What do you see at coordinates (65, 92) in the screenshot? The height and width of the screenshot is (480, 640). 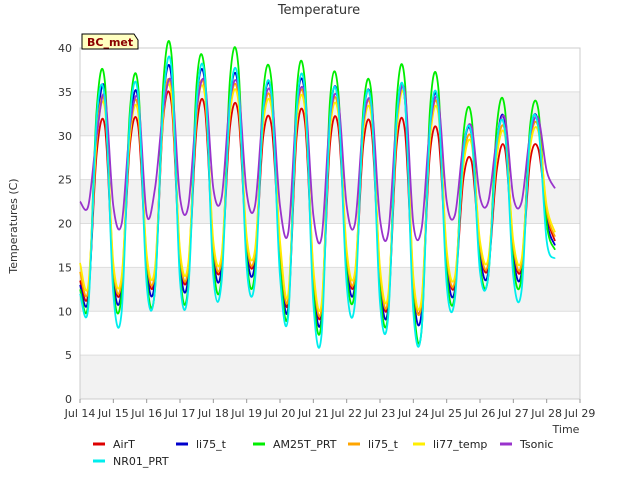 I see `y-tick-label: 35` at bounding box center [65, 92].